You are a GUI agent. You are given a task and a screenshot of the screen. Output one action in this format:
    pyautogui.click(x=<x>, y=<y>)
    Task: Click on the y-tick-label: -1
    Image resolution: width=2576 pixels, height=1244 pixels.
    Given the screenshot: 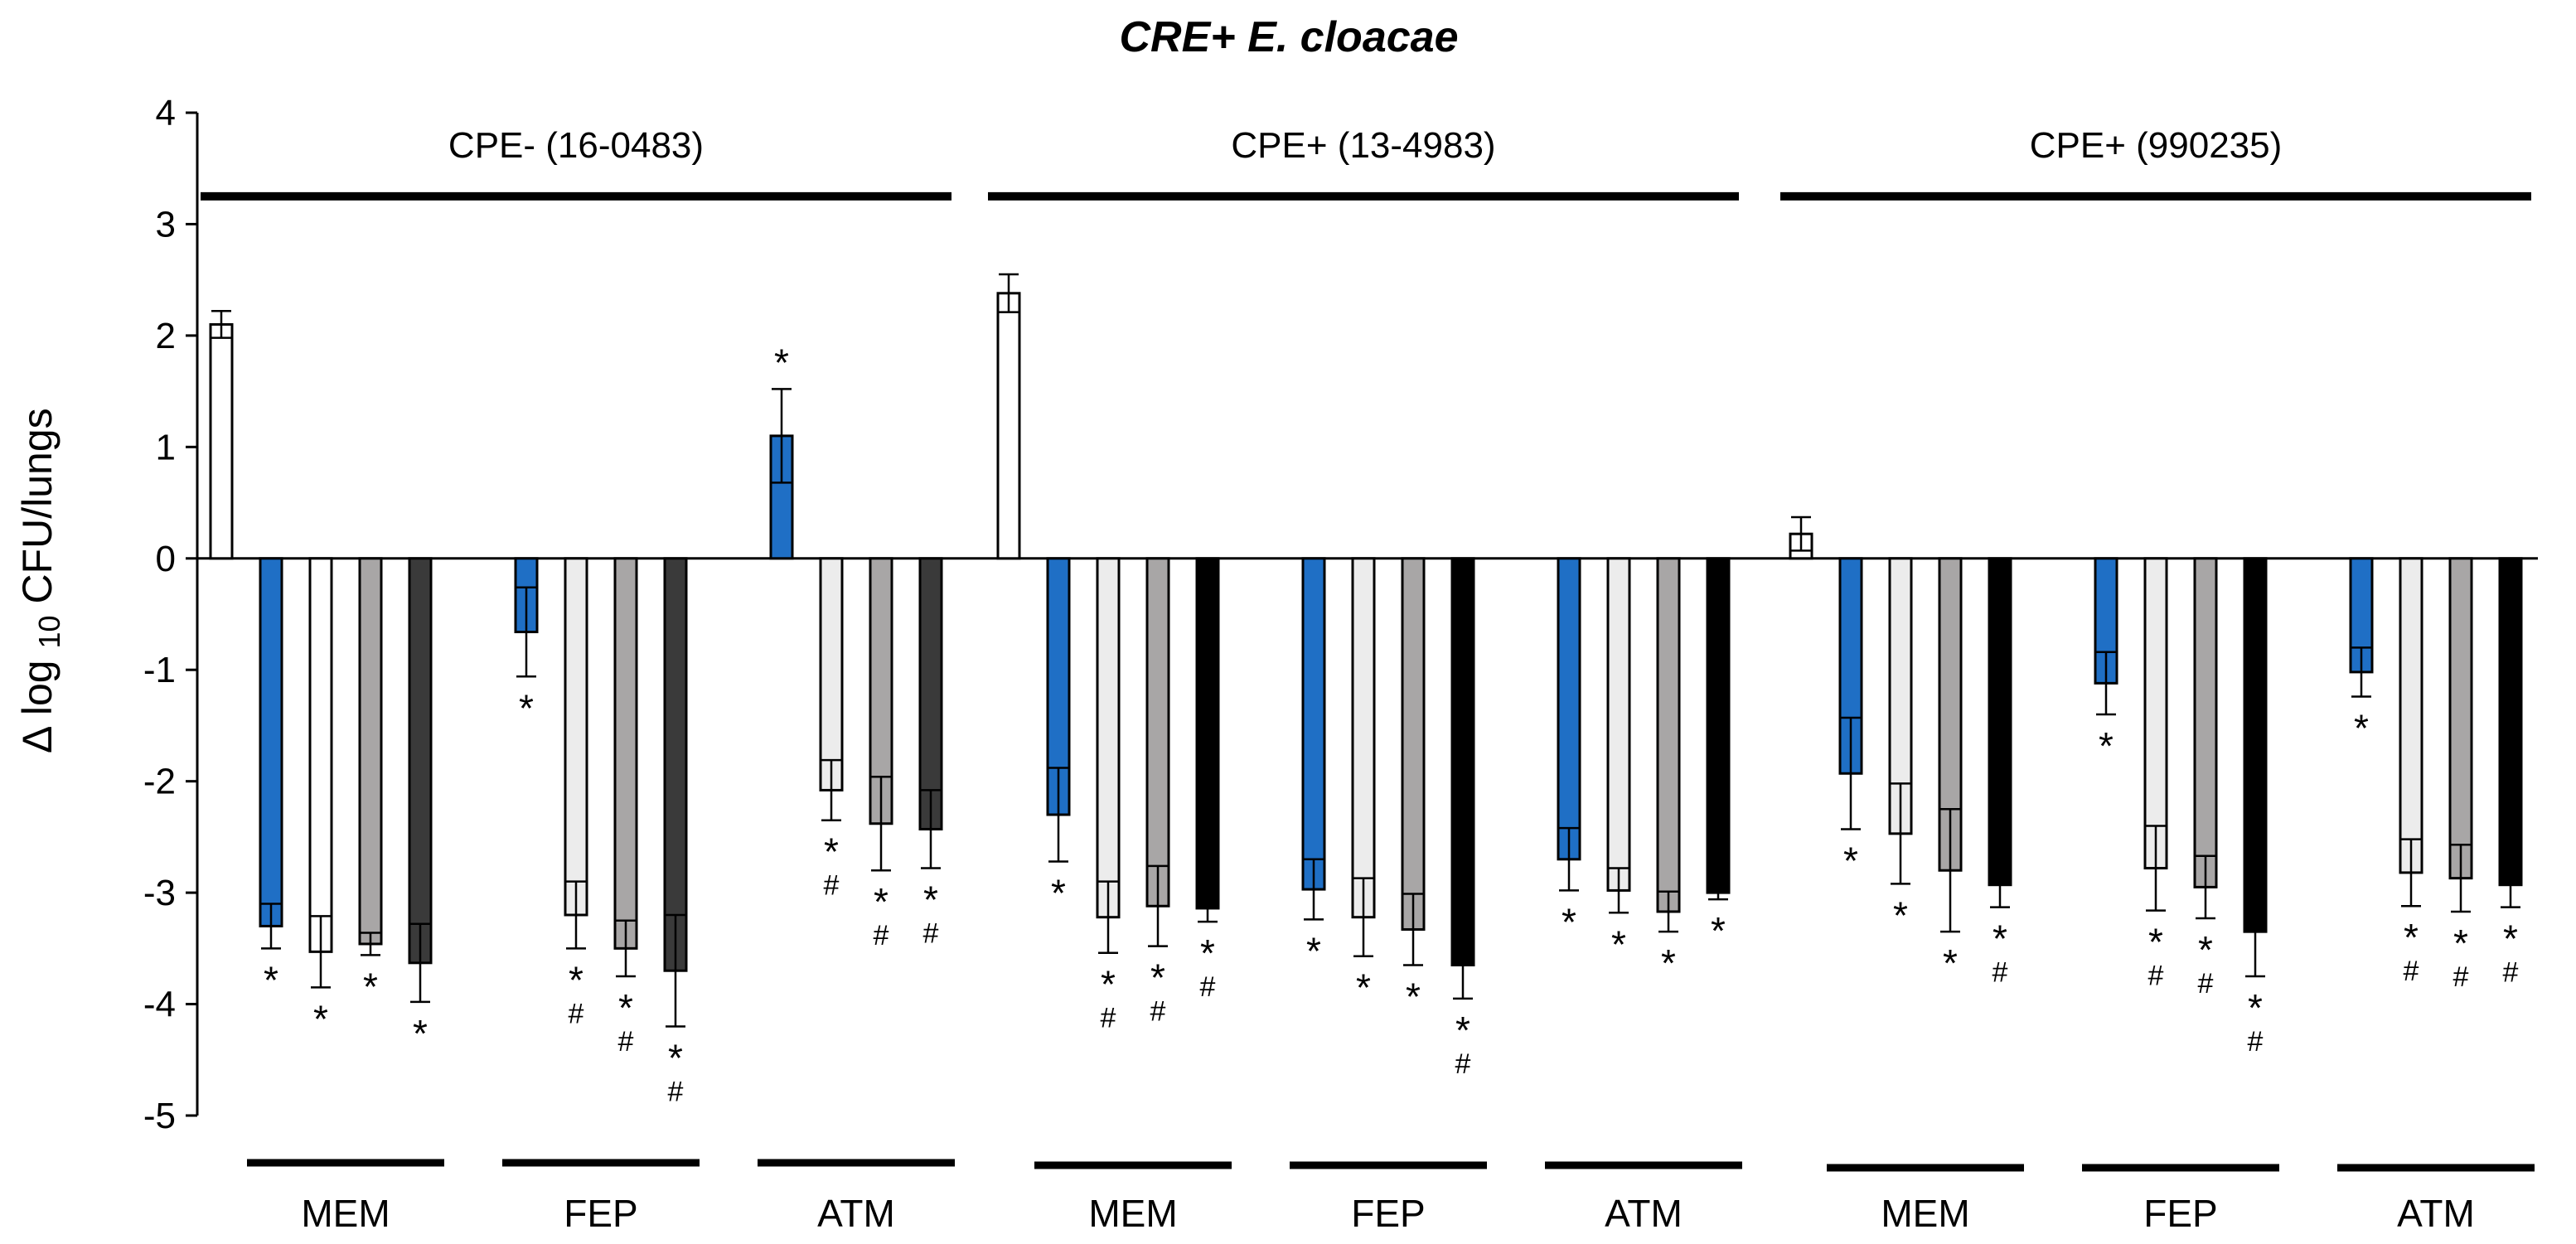 What is the action you would take?
    pyautogui.click(x=159, y=670)
    